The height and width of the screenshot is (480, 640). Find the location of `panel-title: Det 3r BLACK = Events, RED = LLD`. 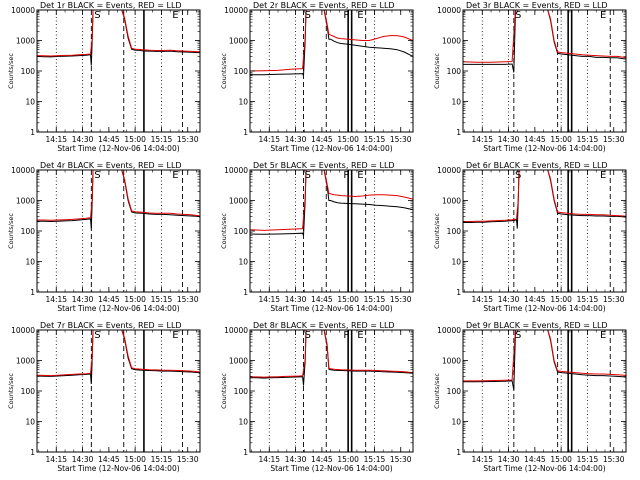

panel-title: Det 3r BLACK = Events, RED = LLD is located at coordinates (537, 5).